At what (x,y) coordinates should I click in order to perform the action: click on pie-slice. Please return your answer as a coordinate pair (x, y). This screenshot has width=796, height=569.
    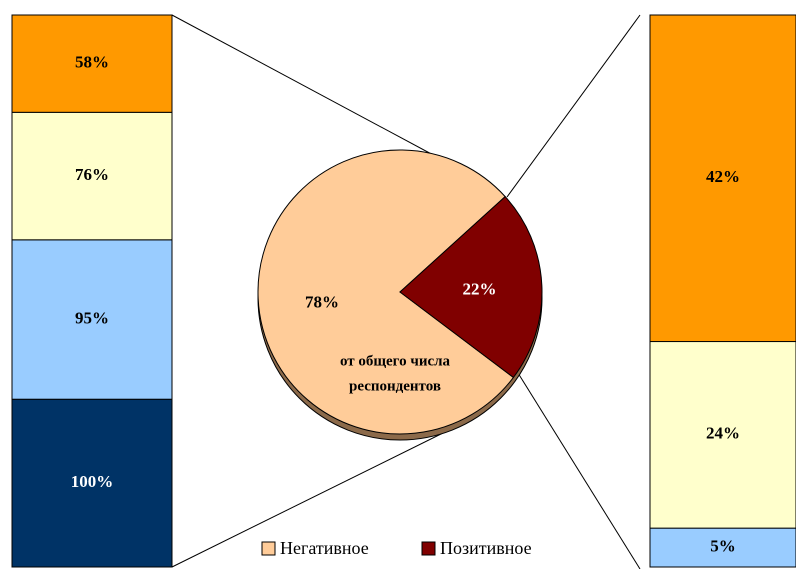
    Looking at the image, I should click on (471, 287).